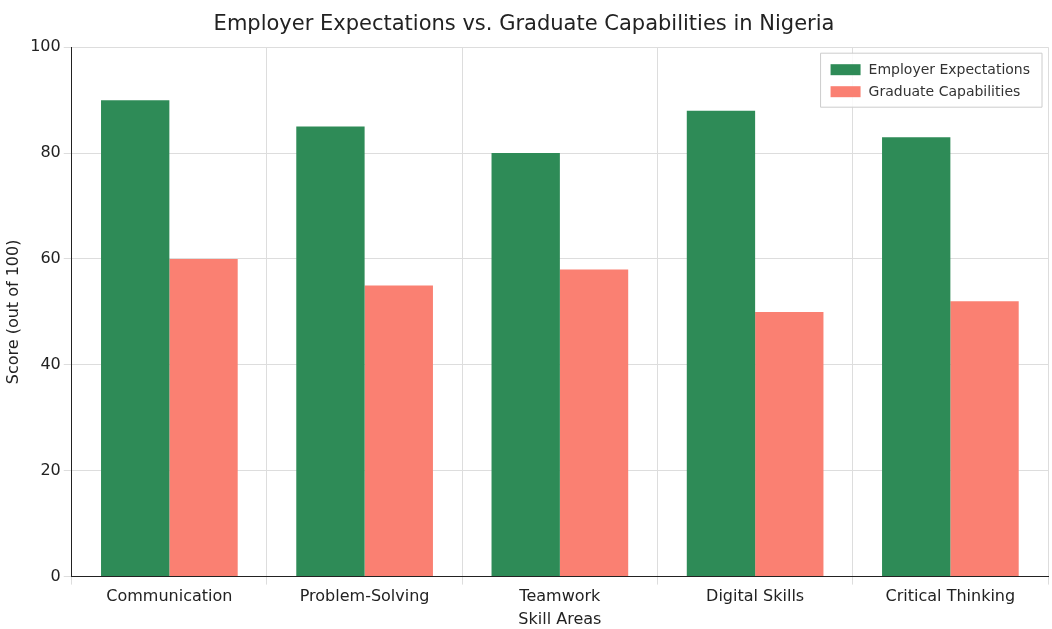 This screenshot has height=629, width=1052. What do you see at coordinates (169, 596) in the screenshot?
I see `x-tick-label: Communication` at bounding box center [169, 596].